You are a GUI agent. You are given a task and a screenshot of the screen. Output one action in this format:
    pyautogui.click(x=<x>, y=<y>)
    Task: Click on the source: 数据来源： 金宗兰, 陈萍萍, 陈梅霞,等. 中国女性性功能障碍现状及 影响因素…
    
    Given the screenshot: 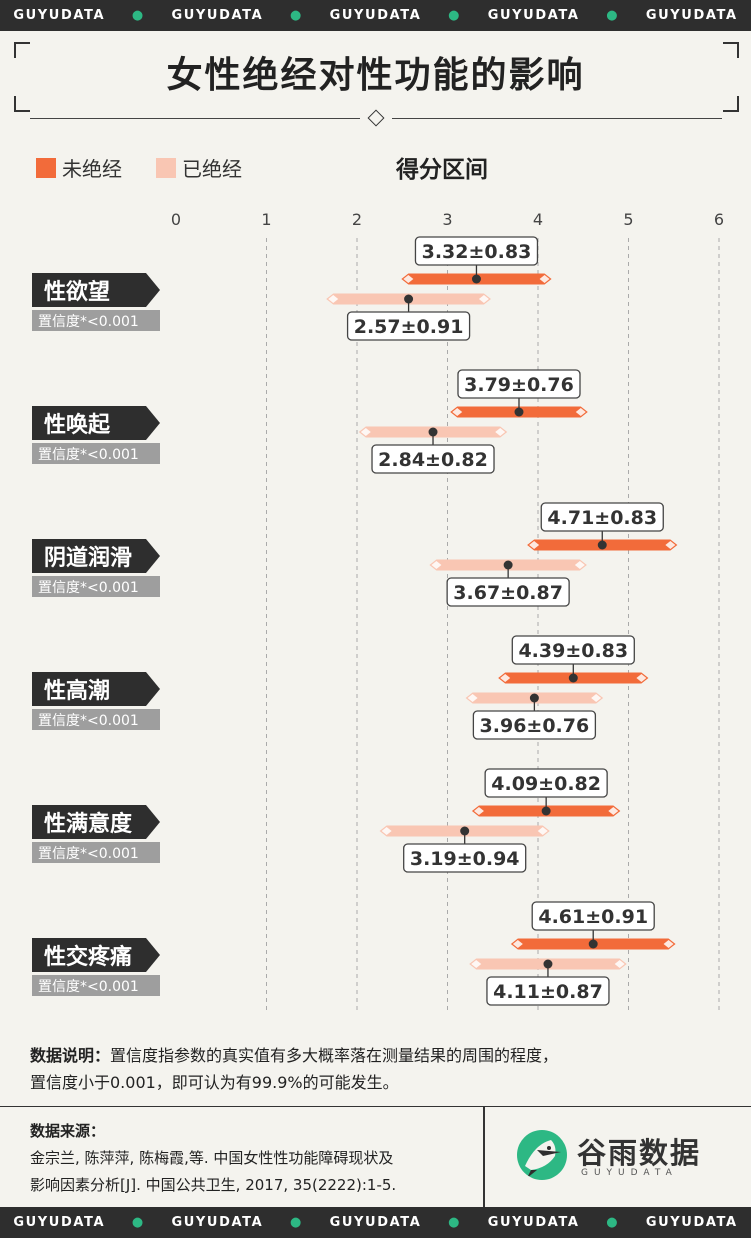 What is the action you would take?
    pyautogui.click(x=255, y=1158)
    